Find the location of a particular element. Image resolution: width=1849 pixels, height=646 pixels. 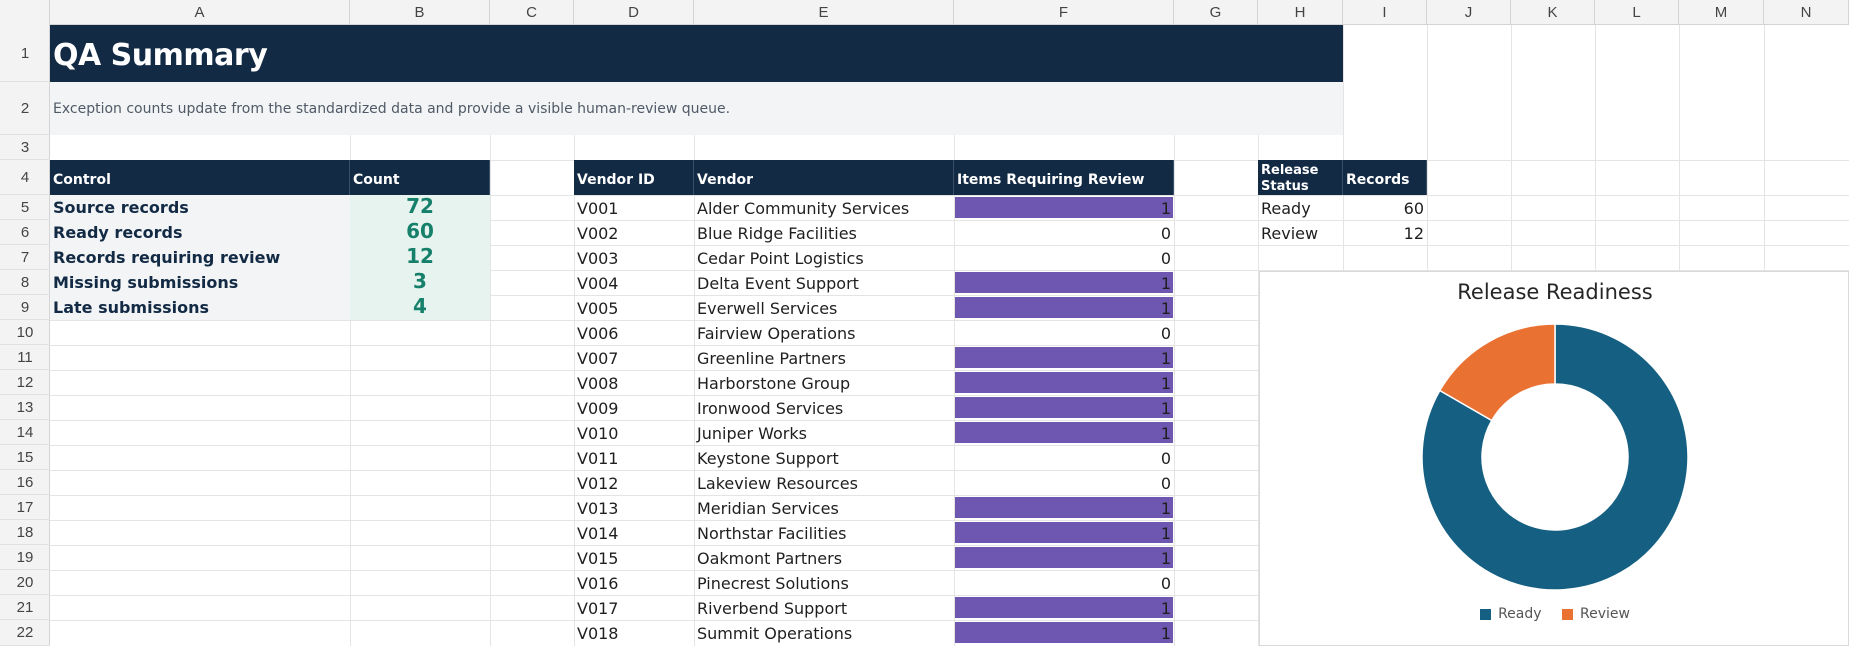

vendor-name-cell: Alder Community Services is located at coordinates (803, 208).